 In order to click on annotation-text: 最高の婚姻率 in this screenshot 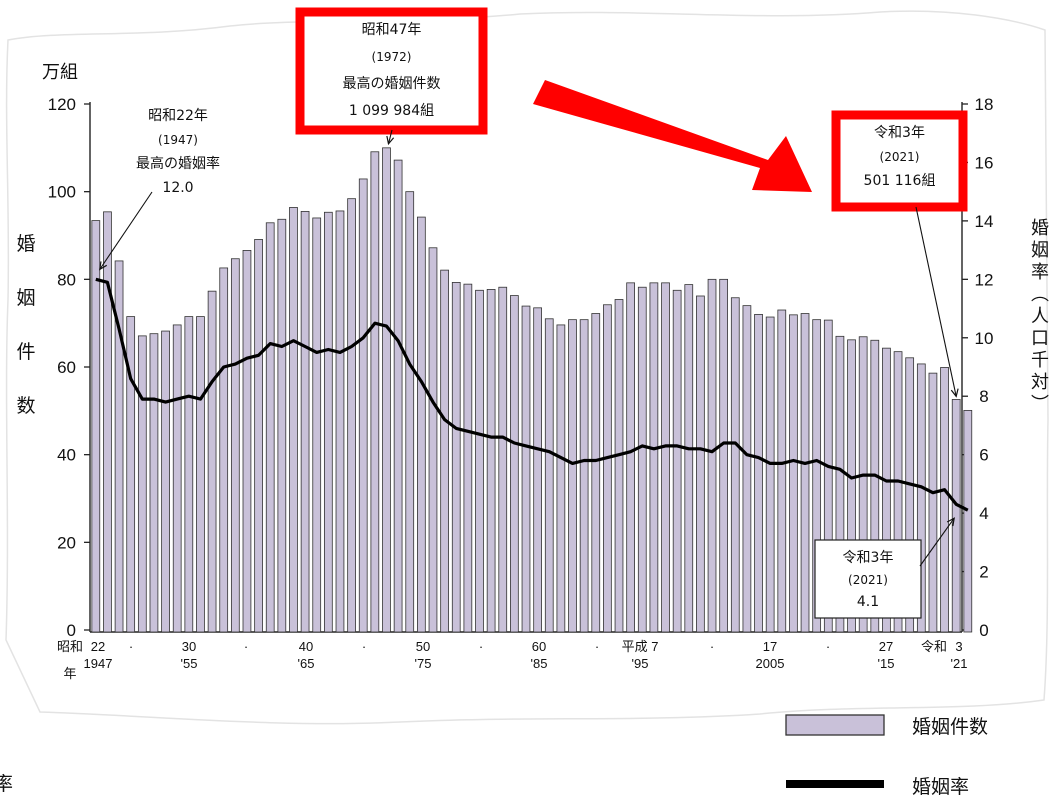, I will do `click(178, 163)`.